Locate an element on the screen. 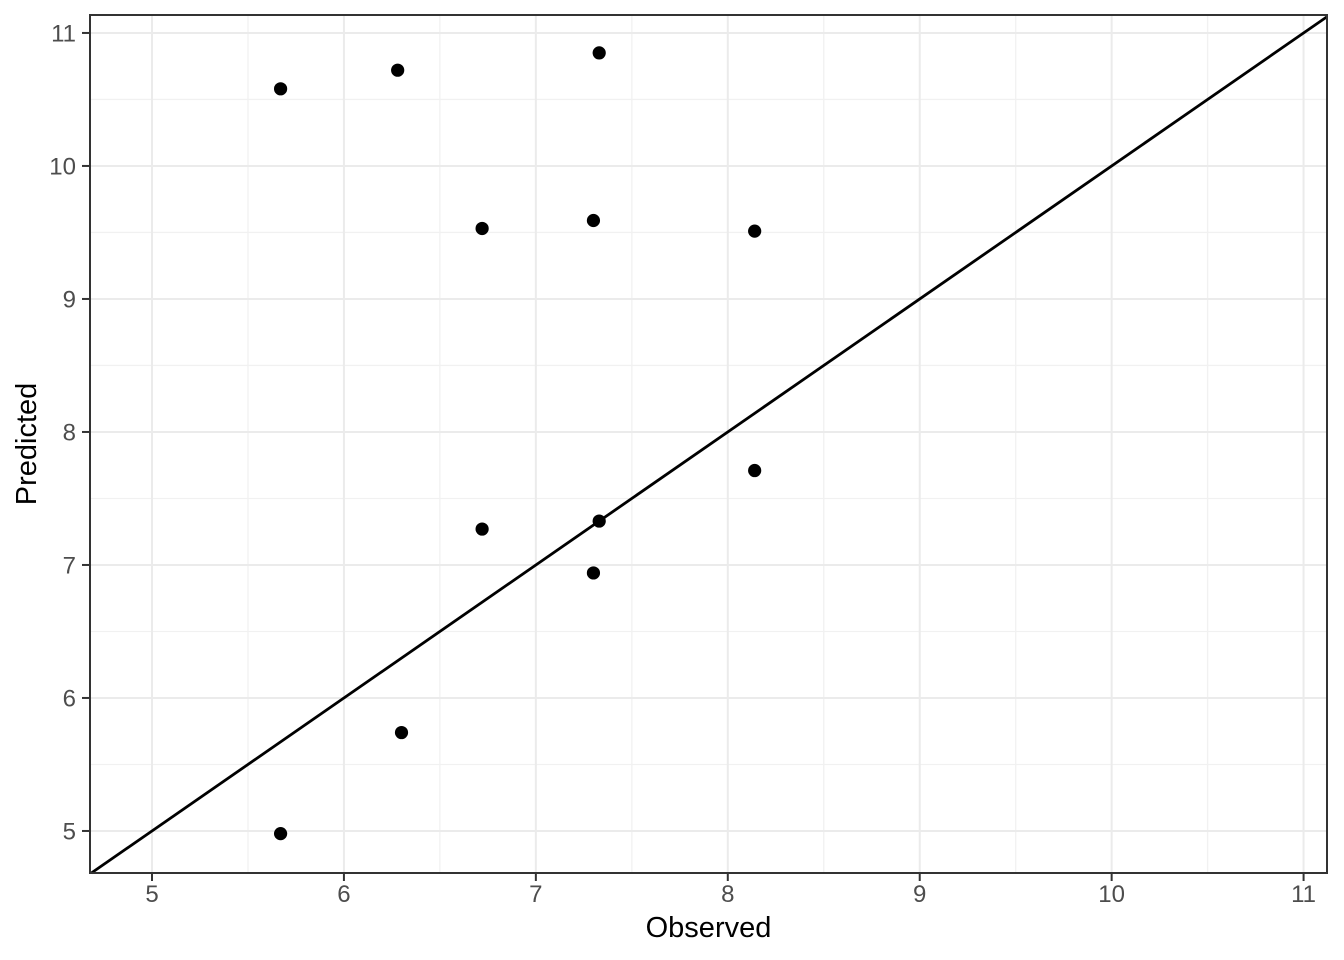 This screenshot has width=1344, height=960. y-axis-tick-label: 6 is located at coordinates (69, 698).